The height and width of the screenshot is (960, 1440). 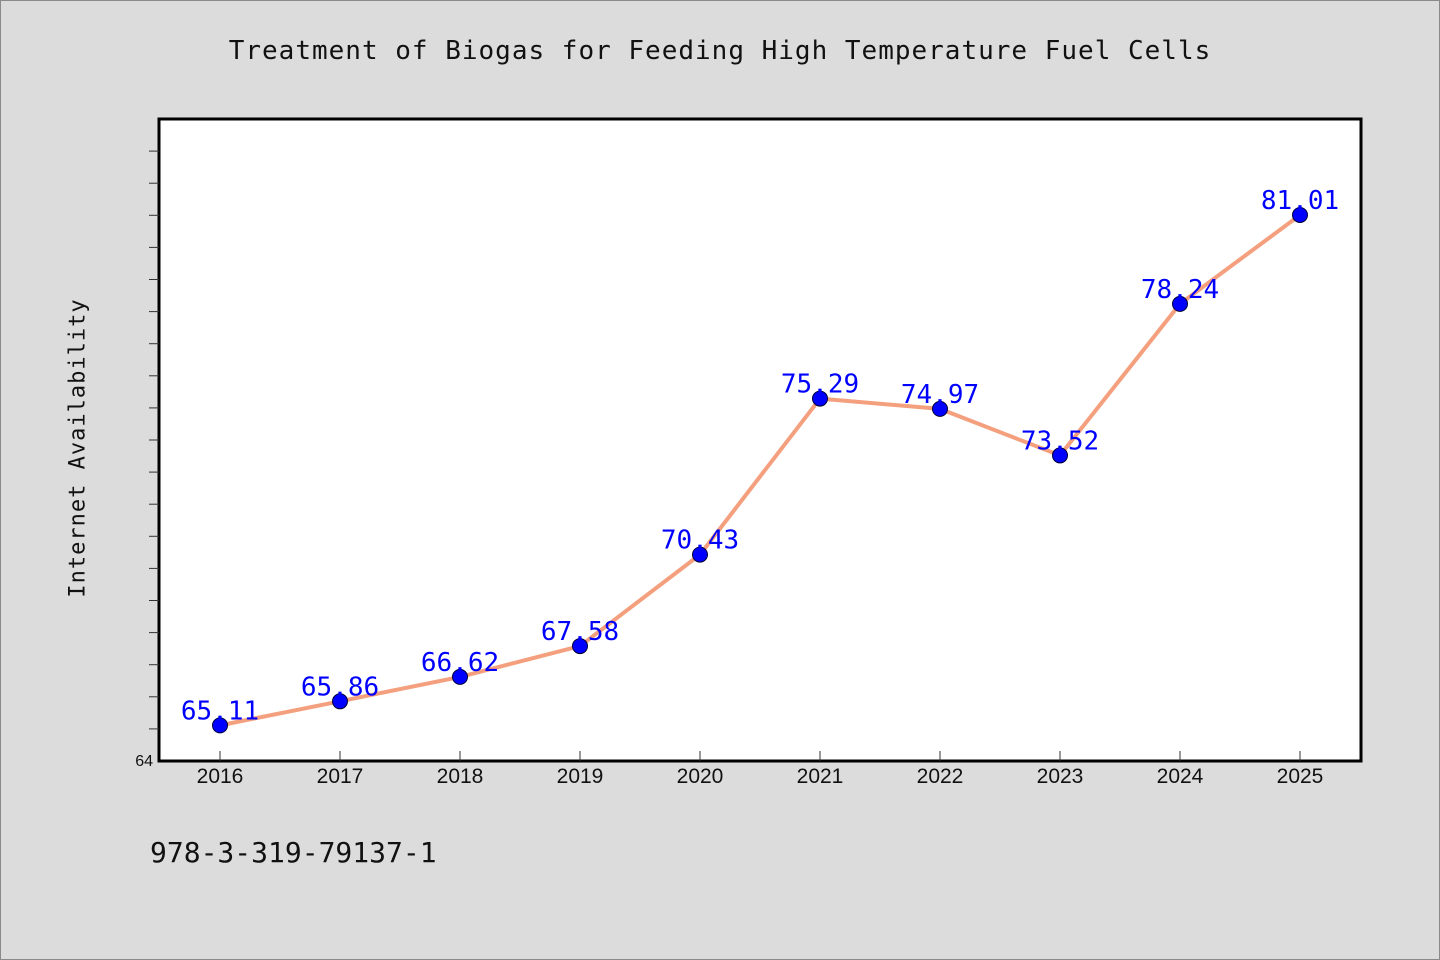 What do you see at coordinates (820, 776) in the screenshot?
I see `x-tick-label: 2021` at bounding box center [820, 776].